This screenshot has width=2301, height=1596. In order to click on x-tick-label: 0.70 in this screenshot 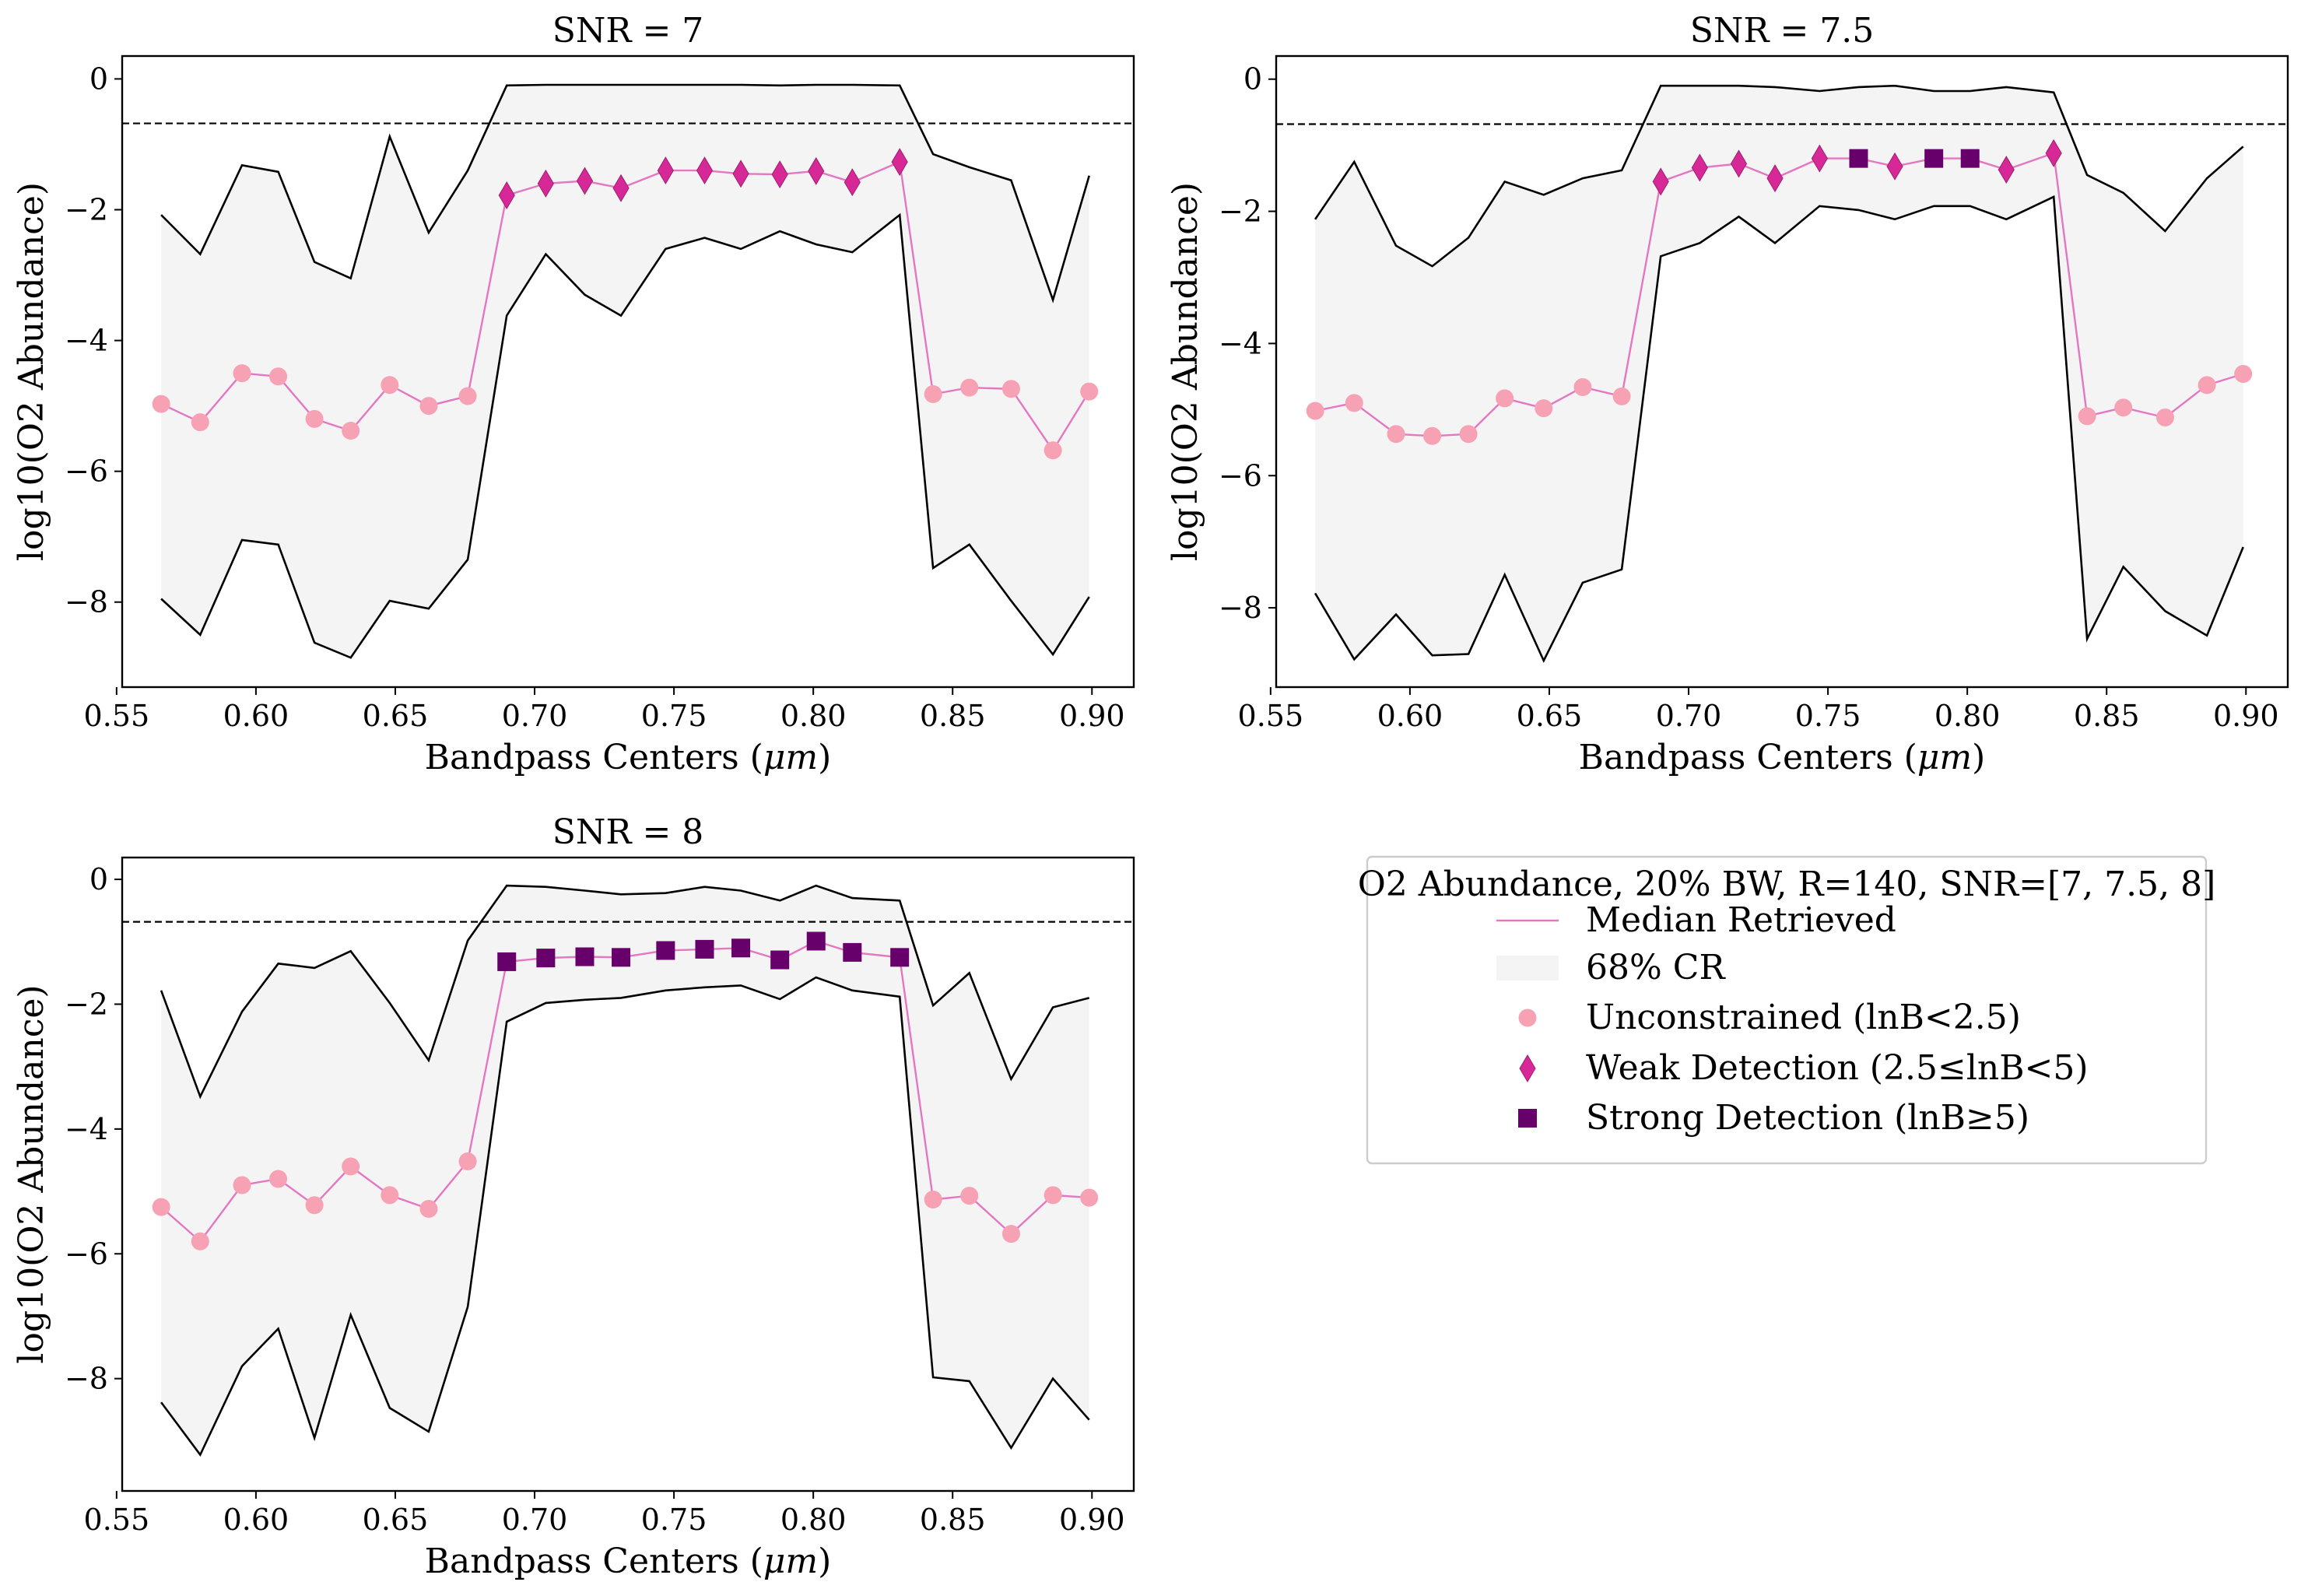, I will do `click(535, 716)`.